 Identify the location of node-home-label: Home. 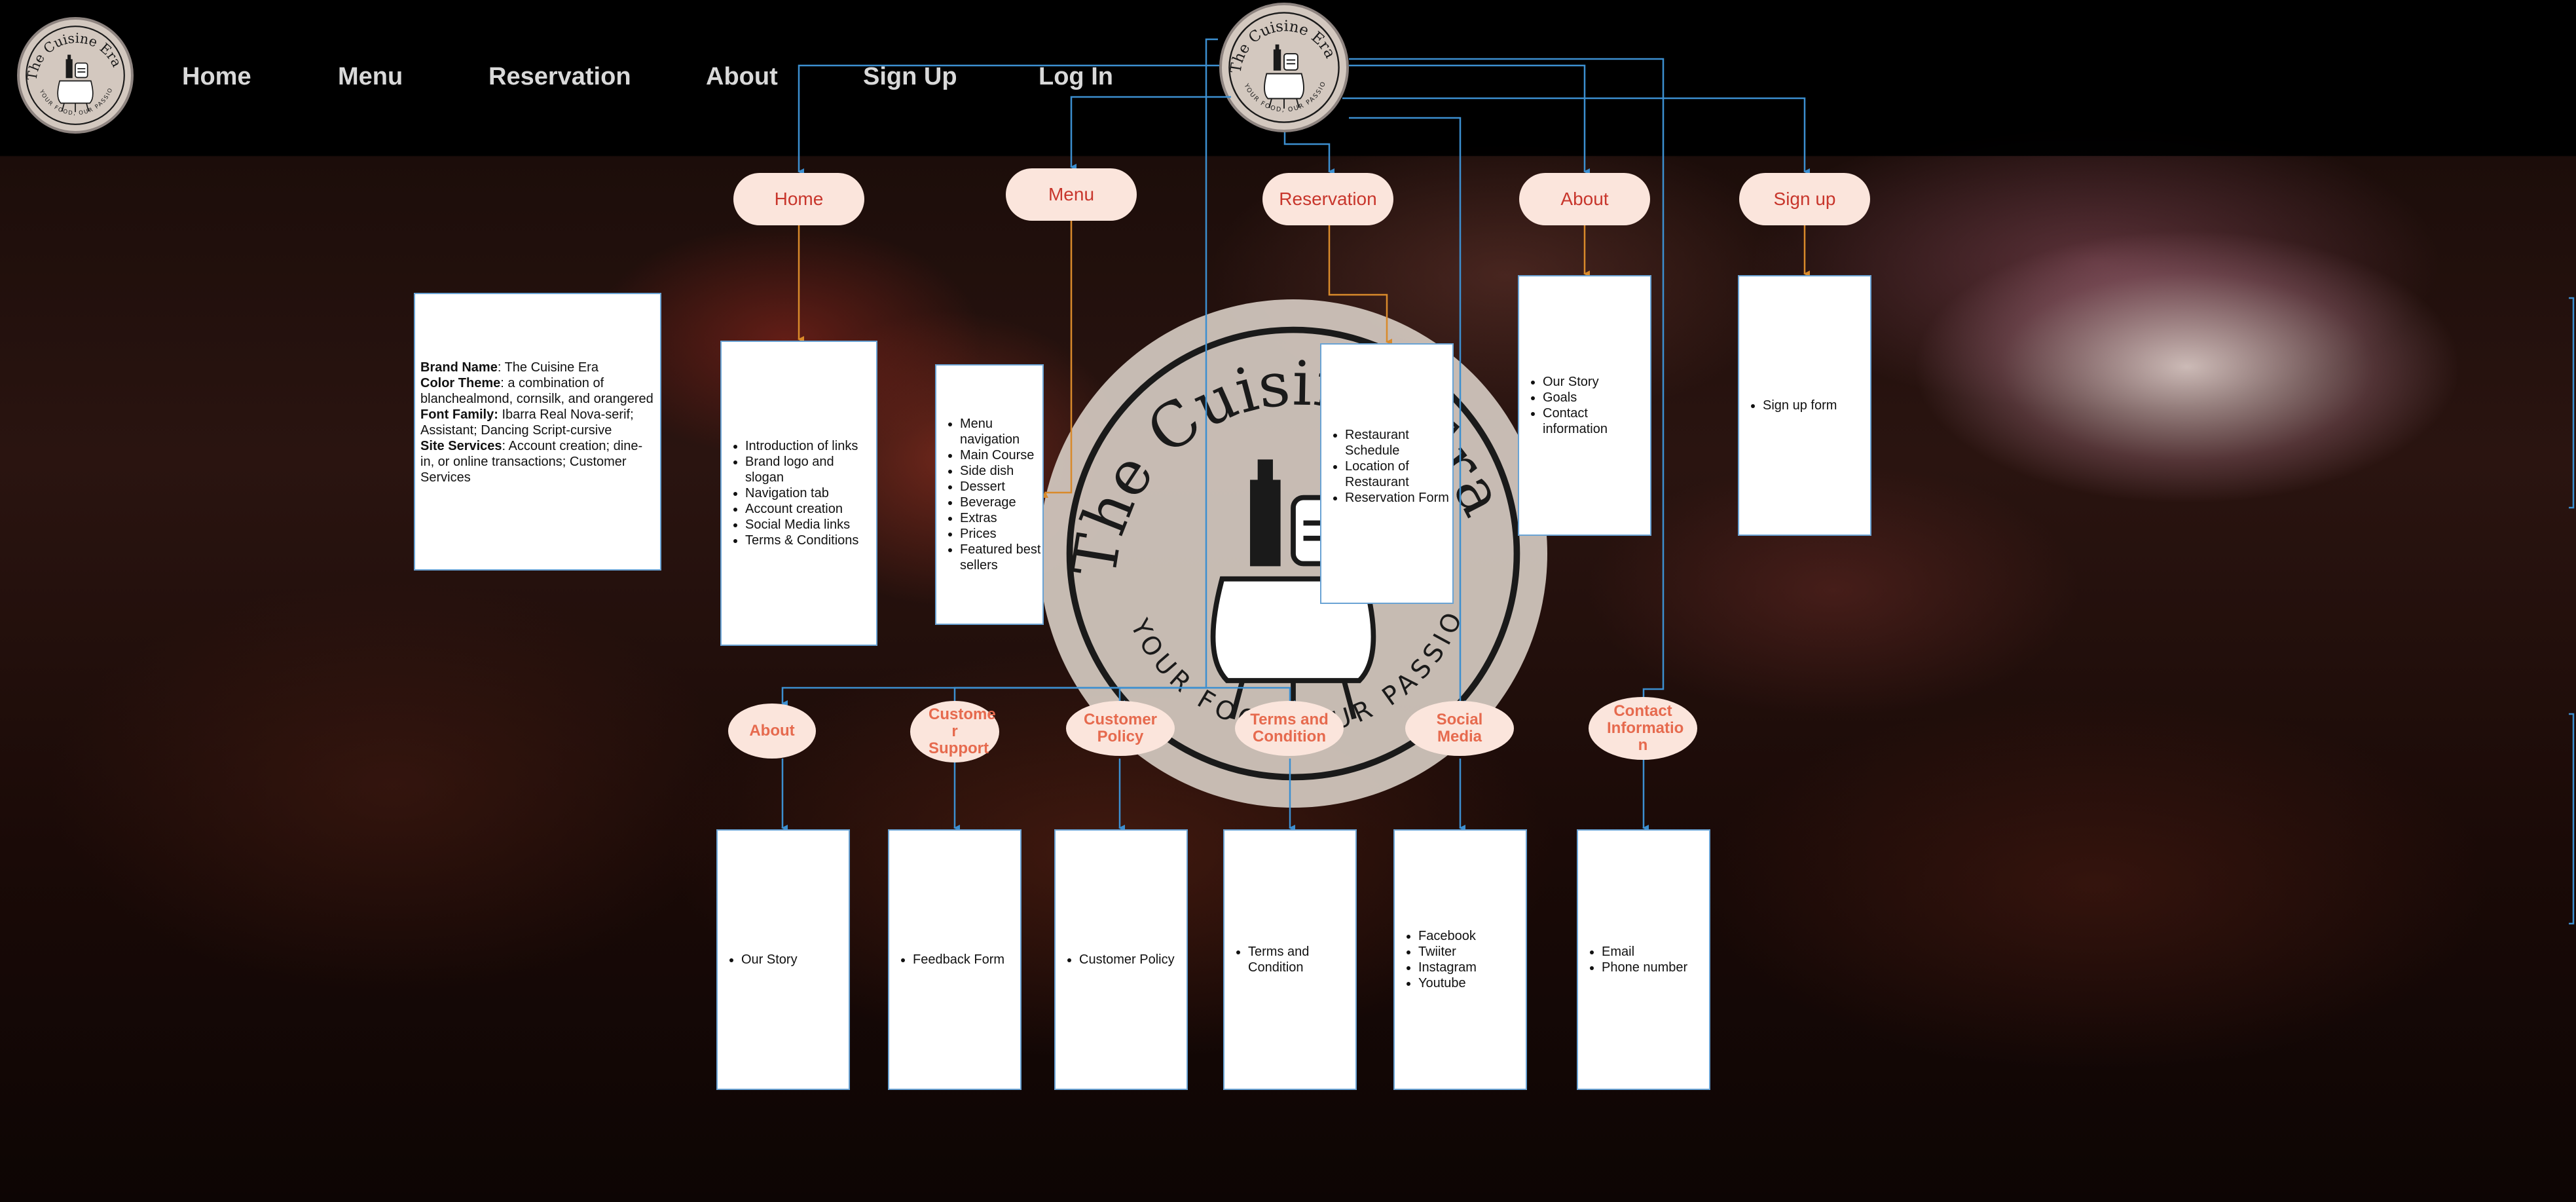
(799, 199).